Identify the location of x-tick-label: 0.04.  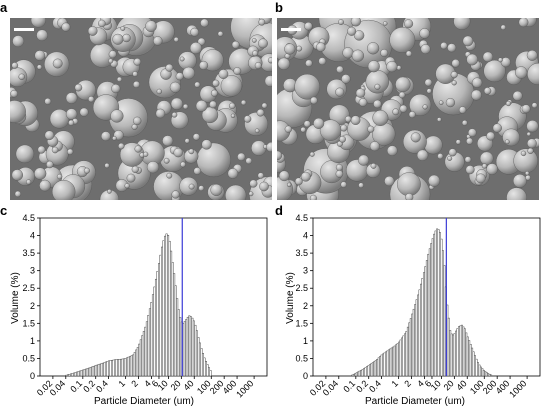
(57, 387).